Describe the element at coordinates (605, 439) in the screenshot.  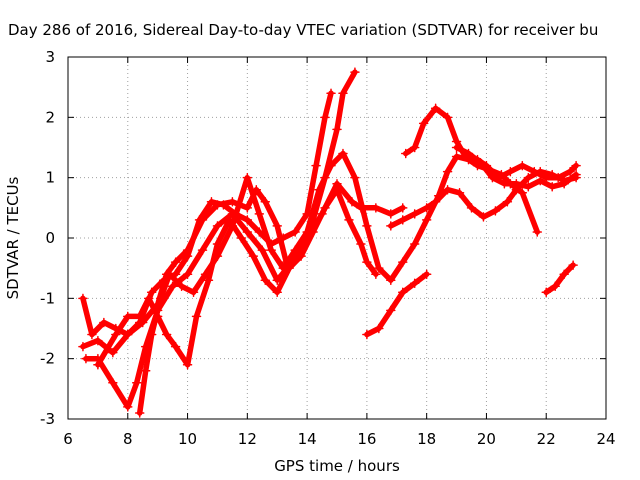
I see `x-tick-label: 24` at that location.